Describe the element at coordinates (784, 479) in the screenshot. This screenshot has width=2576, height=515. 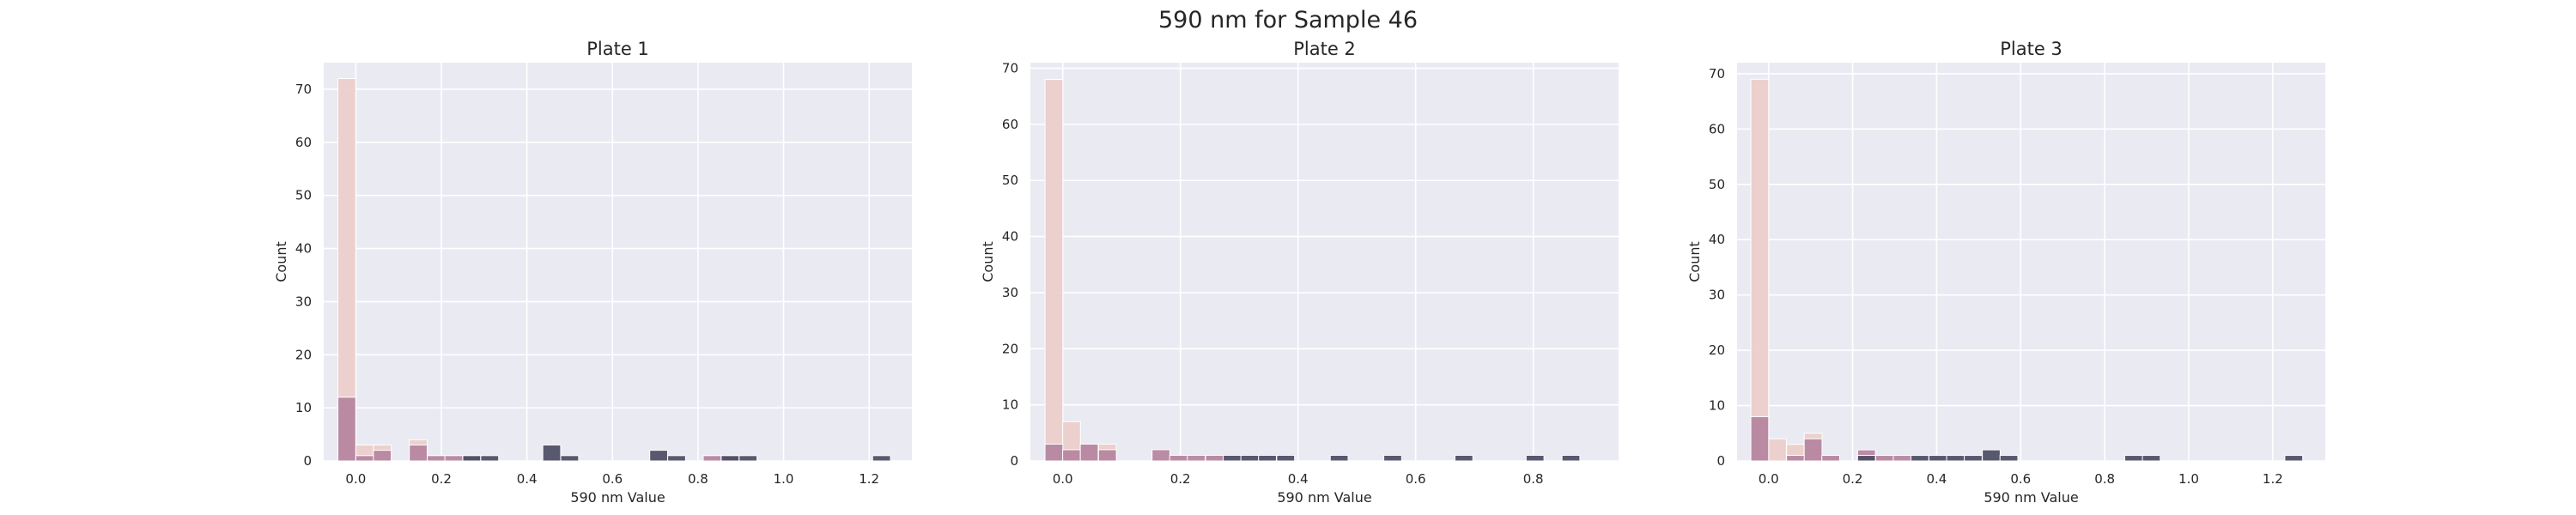
I see `x-tick-label: 1.0` at that location.